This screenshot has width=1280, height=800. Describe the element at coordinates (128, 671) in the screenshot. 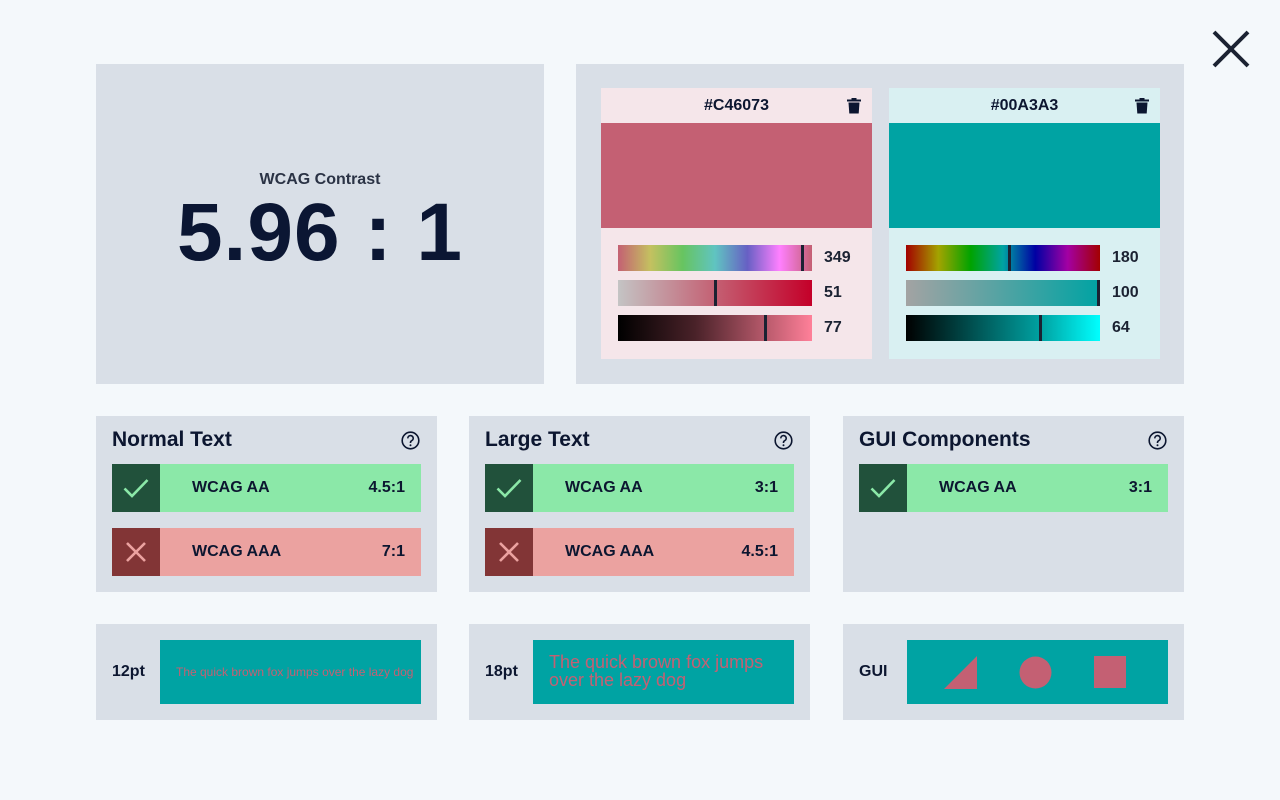

I see `preview-label: 12pt` at that location.